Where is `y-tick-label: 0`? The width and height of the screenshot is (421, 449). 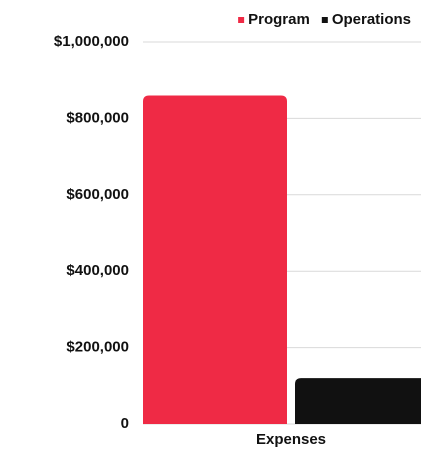
y-tick-label: 0 is located at coordinates (125, 423).